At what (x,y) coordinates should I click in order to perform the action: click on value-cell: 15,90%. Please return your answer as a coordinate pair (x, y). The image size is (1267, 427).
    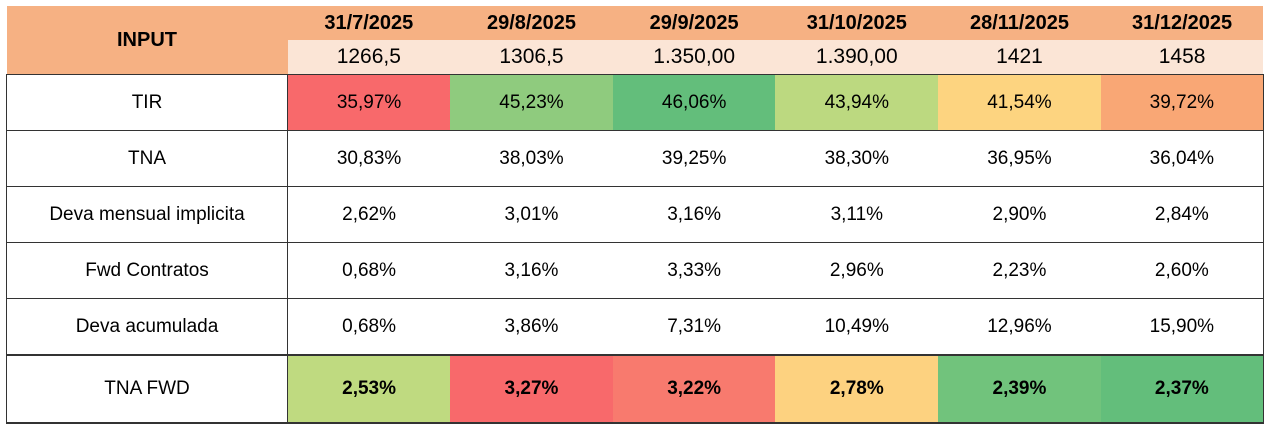
    Looking at the image, I should click on (1182, 327).